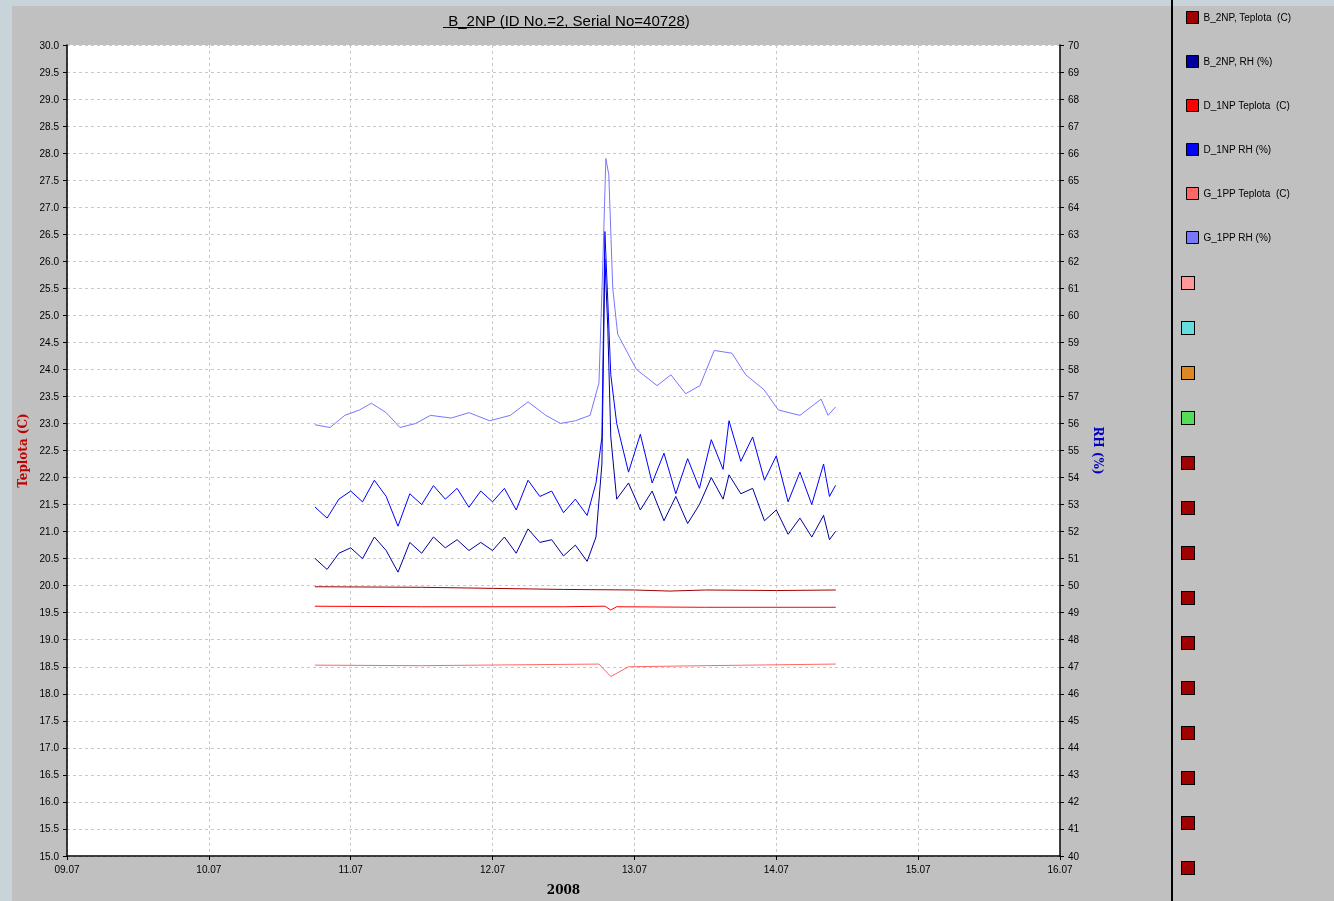 The image size is (1334, 901). I want to click on y2-tick-label: 40, so click(1074, 856).